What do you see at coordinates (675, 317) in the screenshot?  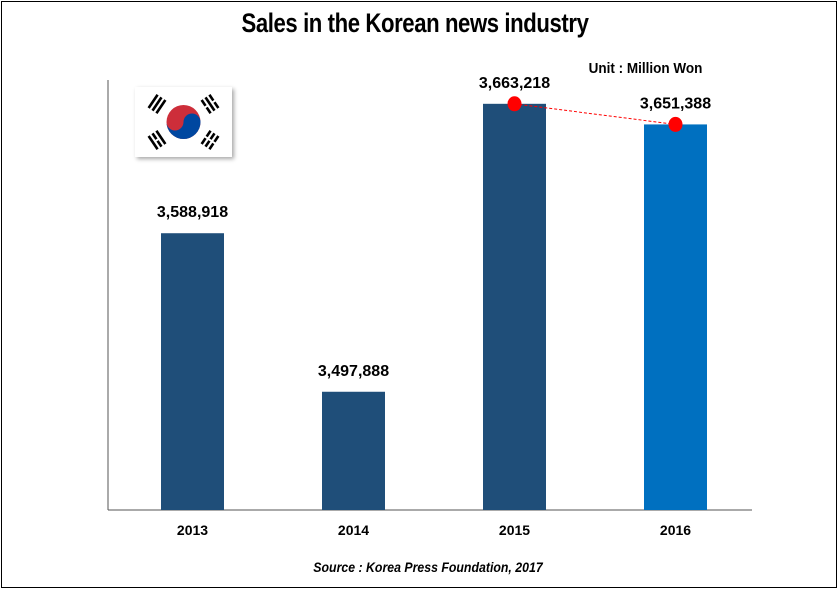 I see `bar-2016` at bounding box center [675, 317].